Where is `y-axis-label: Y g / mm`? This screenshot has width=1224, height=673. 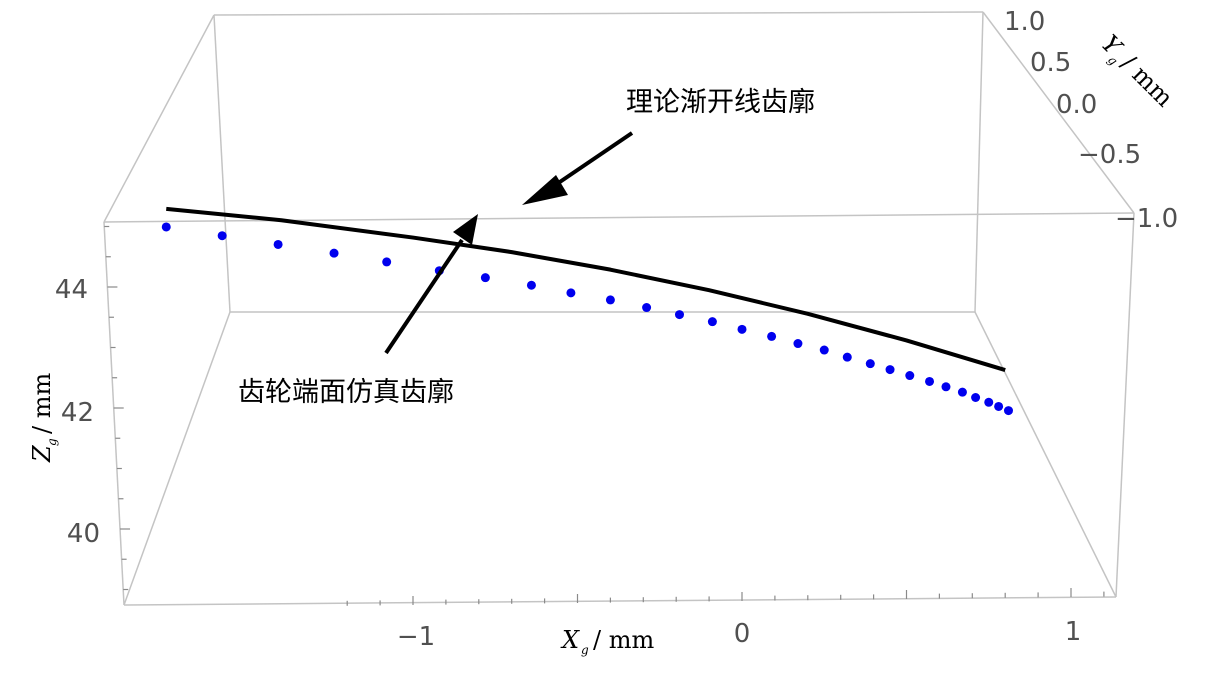
y-axis-label: Y g / mm is located at coordinates (1137, 70).